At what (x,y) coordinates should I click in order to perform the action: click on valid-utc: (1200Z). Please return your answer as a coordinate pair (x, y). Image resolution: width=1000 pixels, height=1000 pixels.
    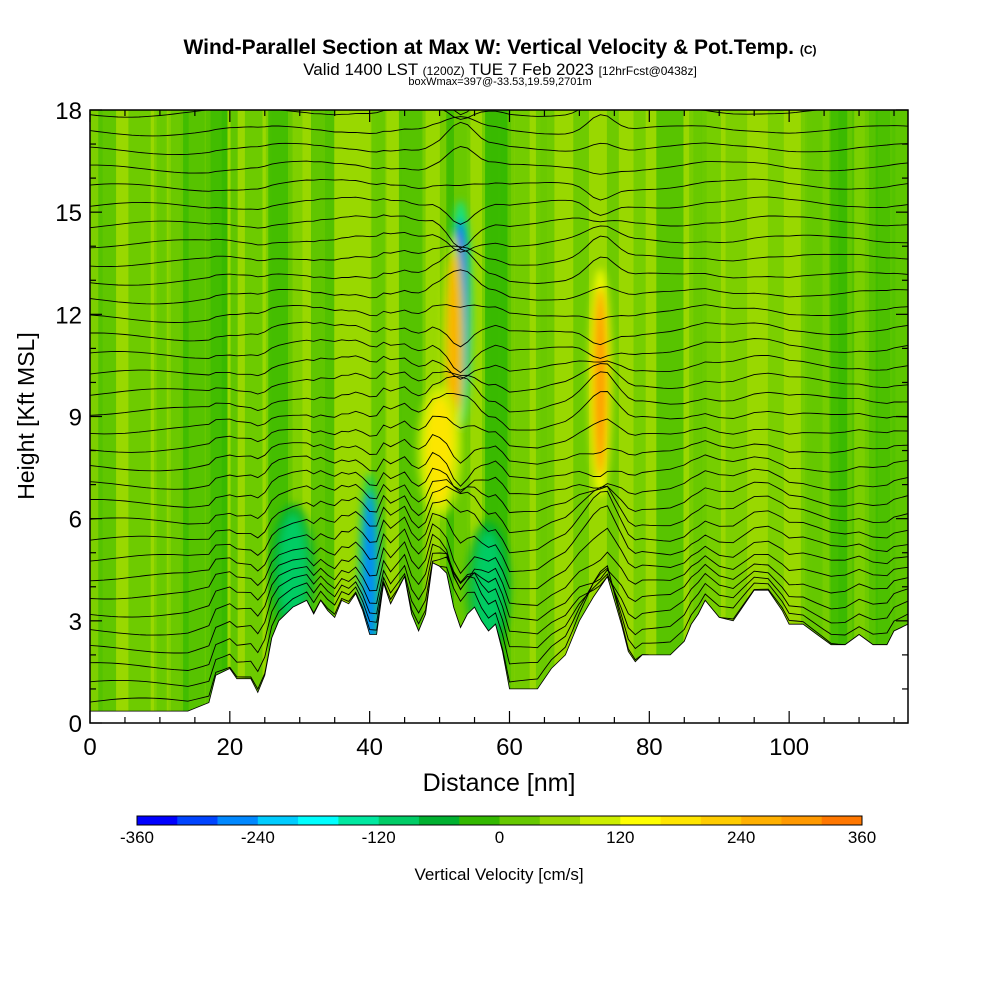
    Looking at the image, I should click on (443, 71).